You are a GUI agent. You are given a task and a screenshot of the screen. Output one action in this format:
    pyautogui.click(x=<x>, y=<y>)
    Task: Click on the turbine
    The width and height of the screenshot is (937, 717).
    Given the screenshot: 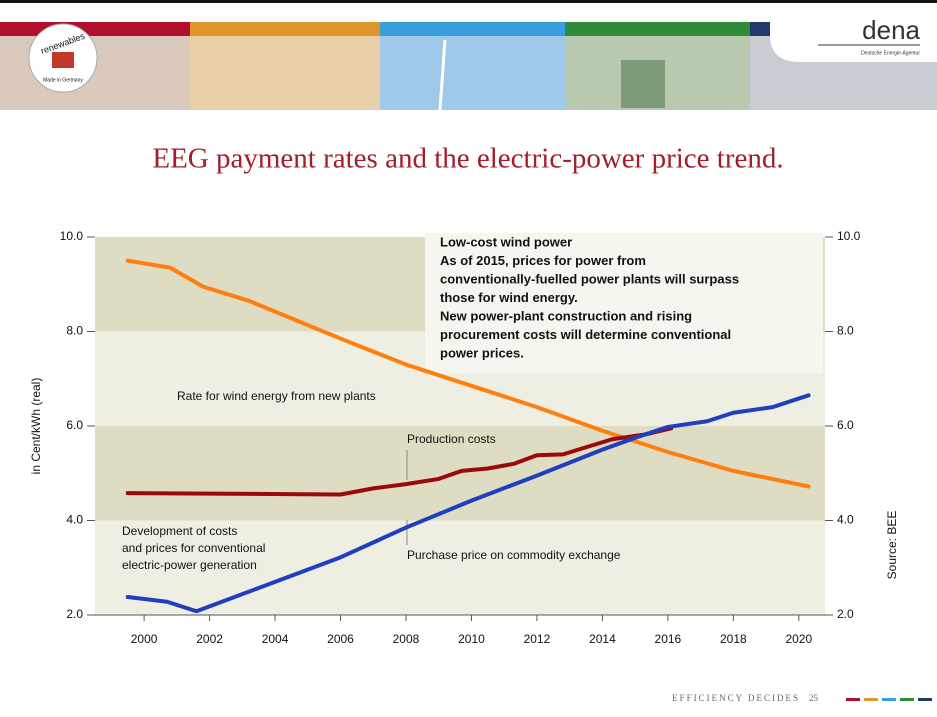 What is the action you would take?
    pyautogui.click(x=442, y=75)
    